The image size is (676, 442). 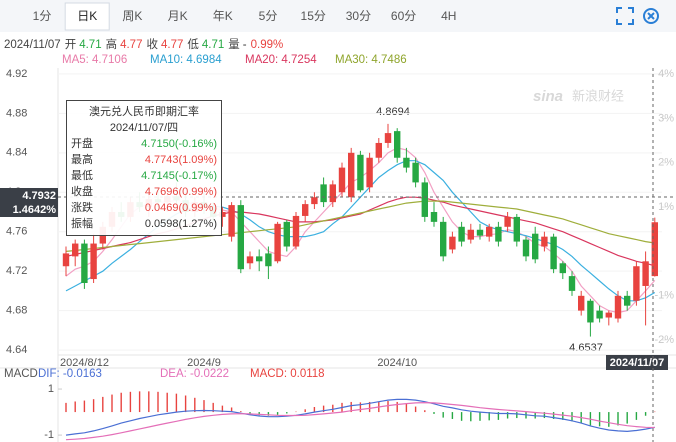 I want to click on crosshair-price: 4.7932, so click(x=39, y=196).